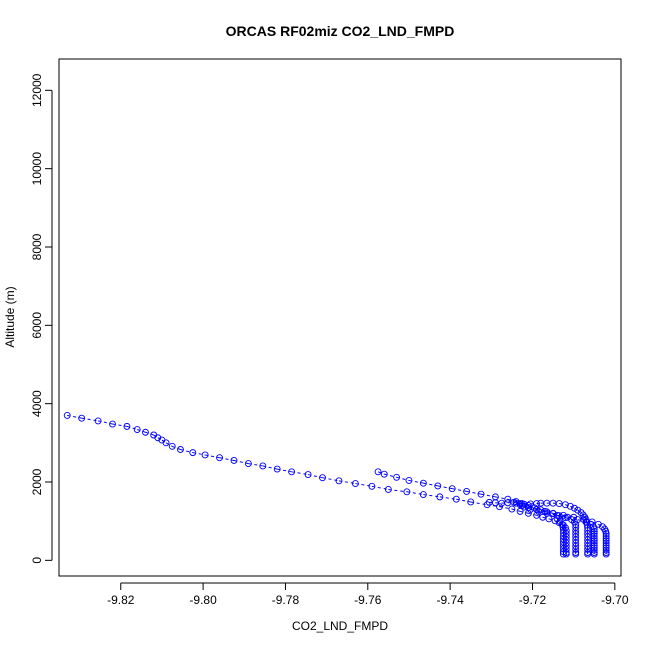 The image size is (650, 650). What do you see at coordinates (533, 600) in the screenshot?
I see `x-tick-label: -9.72` at bounding box center [533, 600].